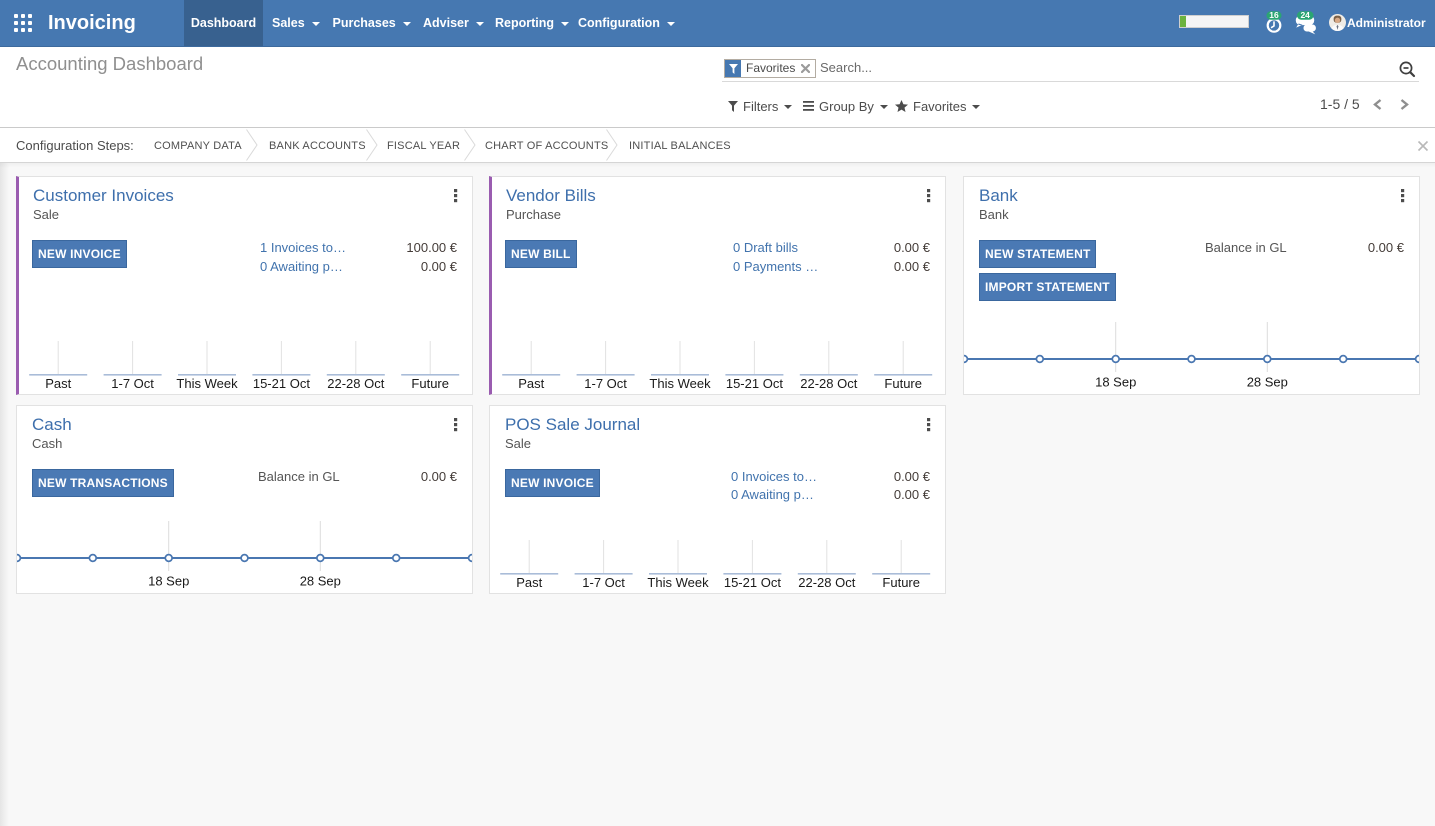  Describe the element at coordinates (1305, 15) in the screenshot. I see `svg-text: 24` at that location.